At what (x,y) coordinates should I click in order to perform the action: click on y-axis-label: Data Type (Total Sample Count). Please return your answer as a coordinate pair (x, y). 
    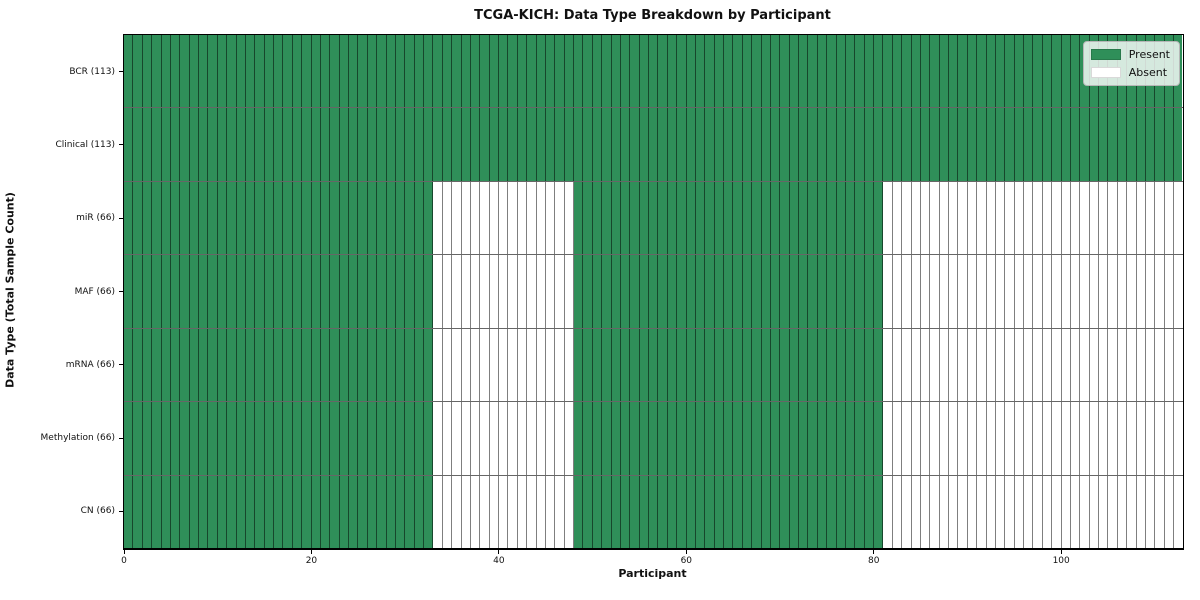
    Looking at the image, I should click on (10, 290).